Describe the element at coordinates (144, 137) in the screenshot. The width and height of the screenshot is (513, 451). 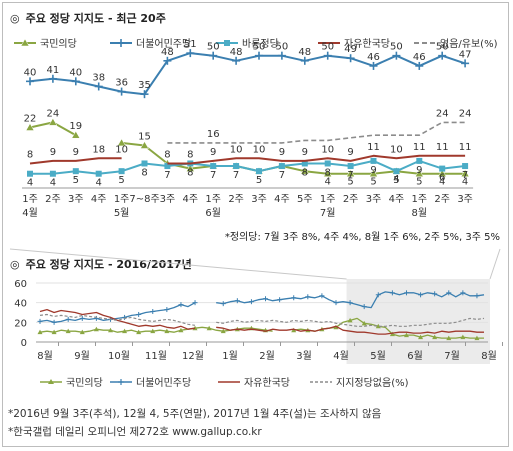
I see `chart1-label-0-5: 15` at that location.